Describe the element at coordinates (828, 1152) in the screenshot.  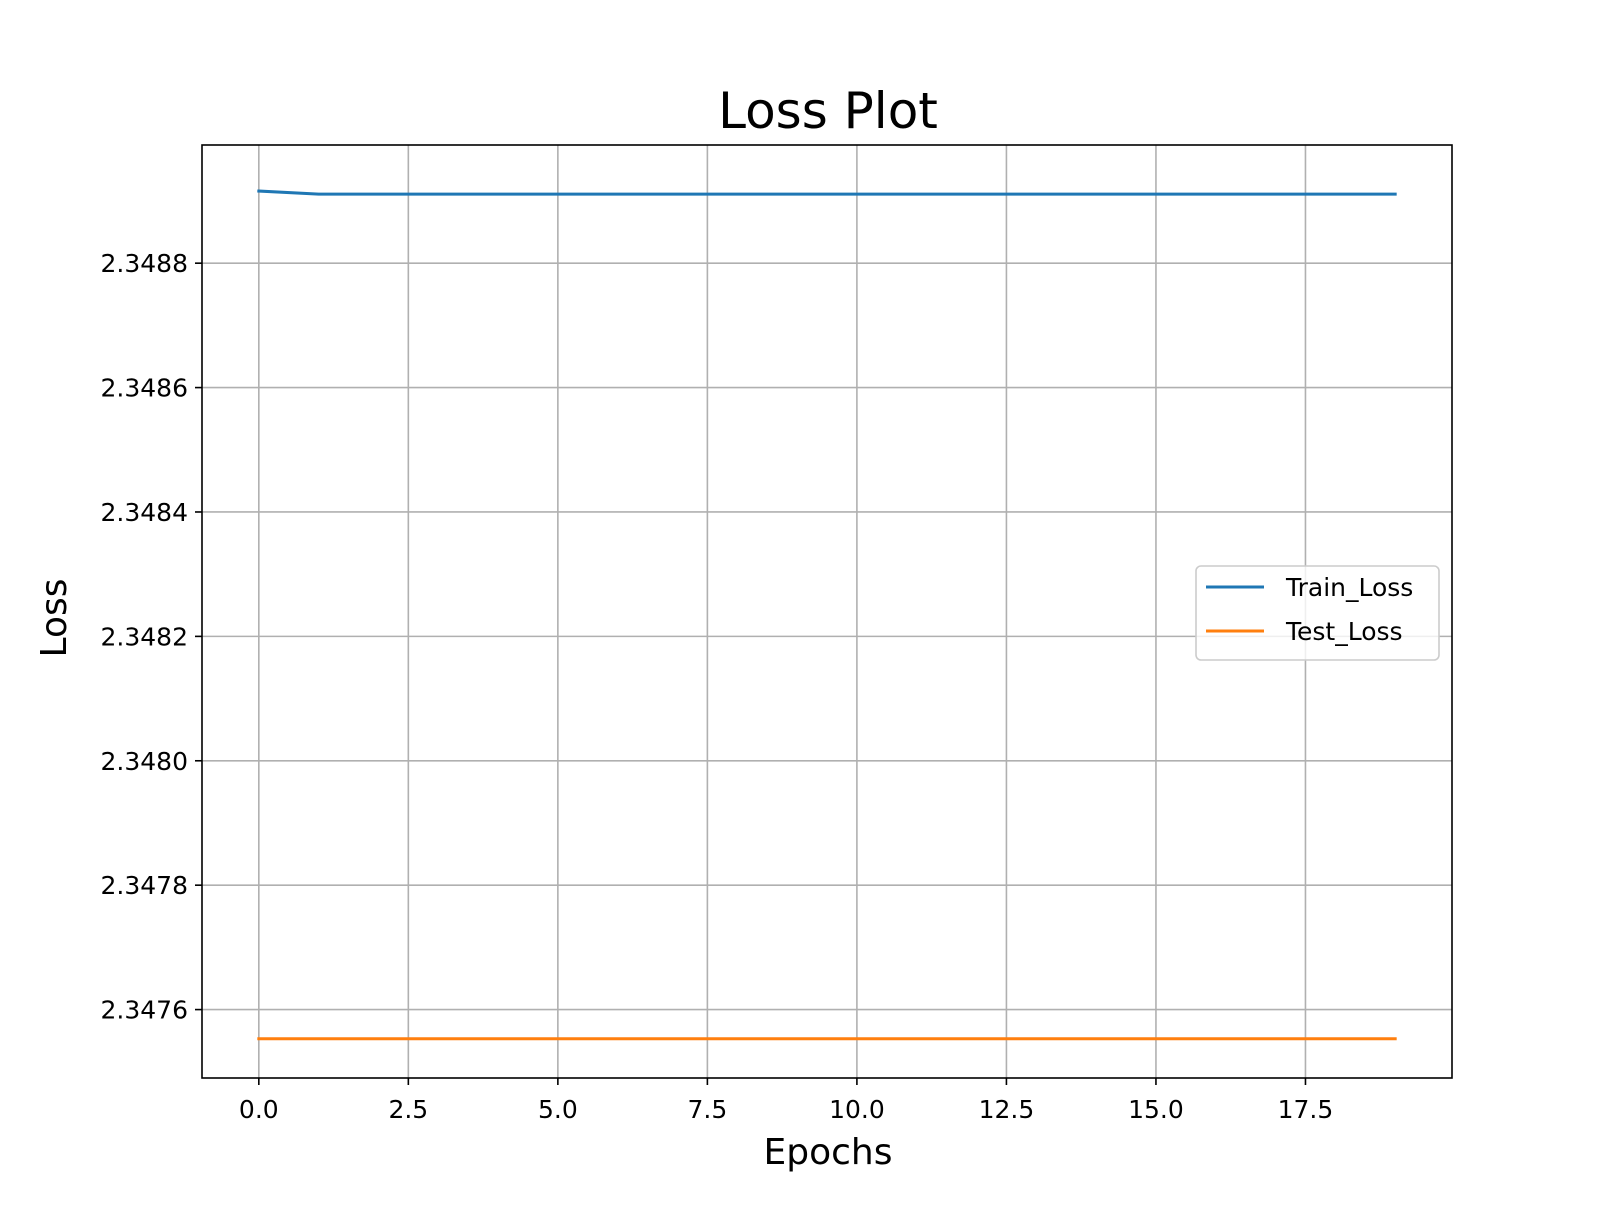
I see `x-axis-label: Epochs` at that location.